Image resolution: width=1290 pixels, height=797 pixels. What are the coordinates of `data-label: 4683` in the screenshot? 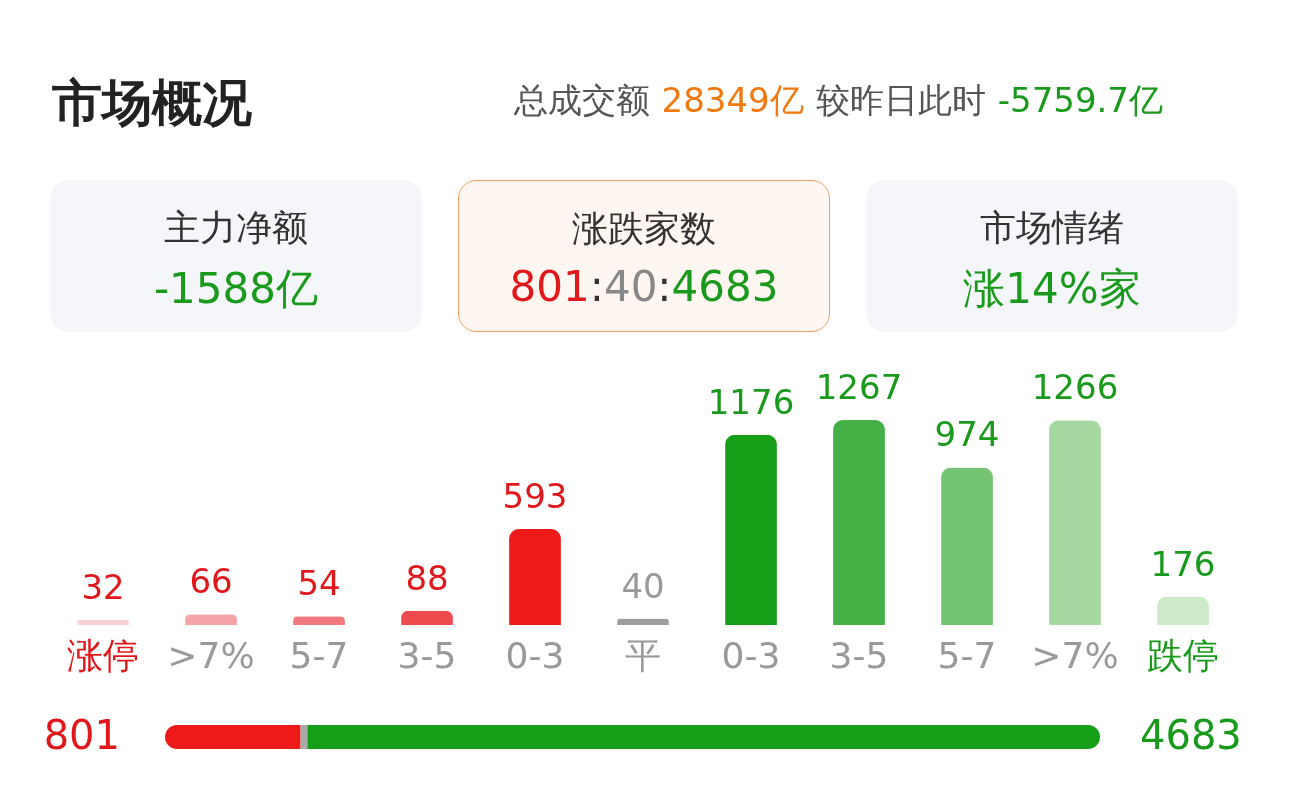 It's located at (1191, 735).